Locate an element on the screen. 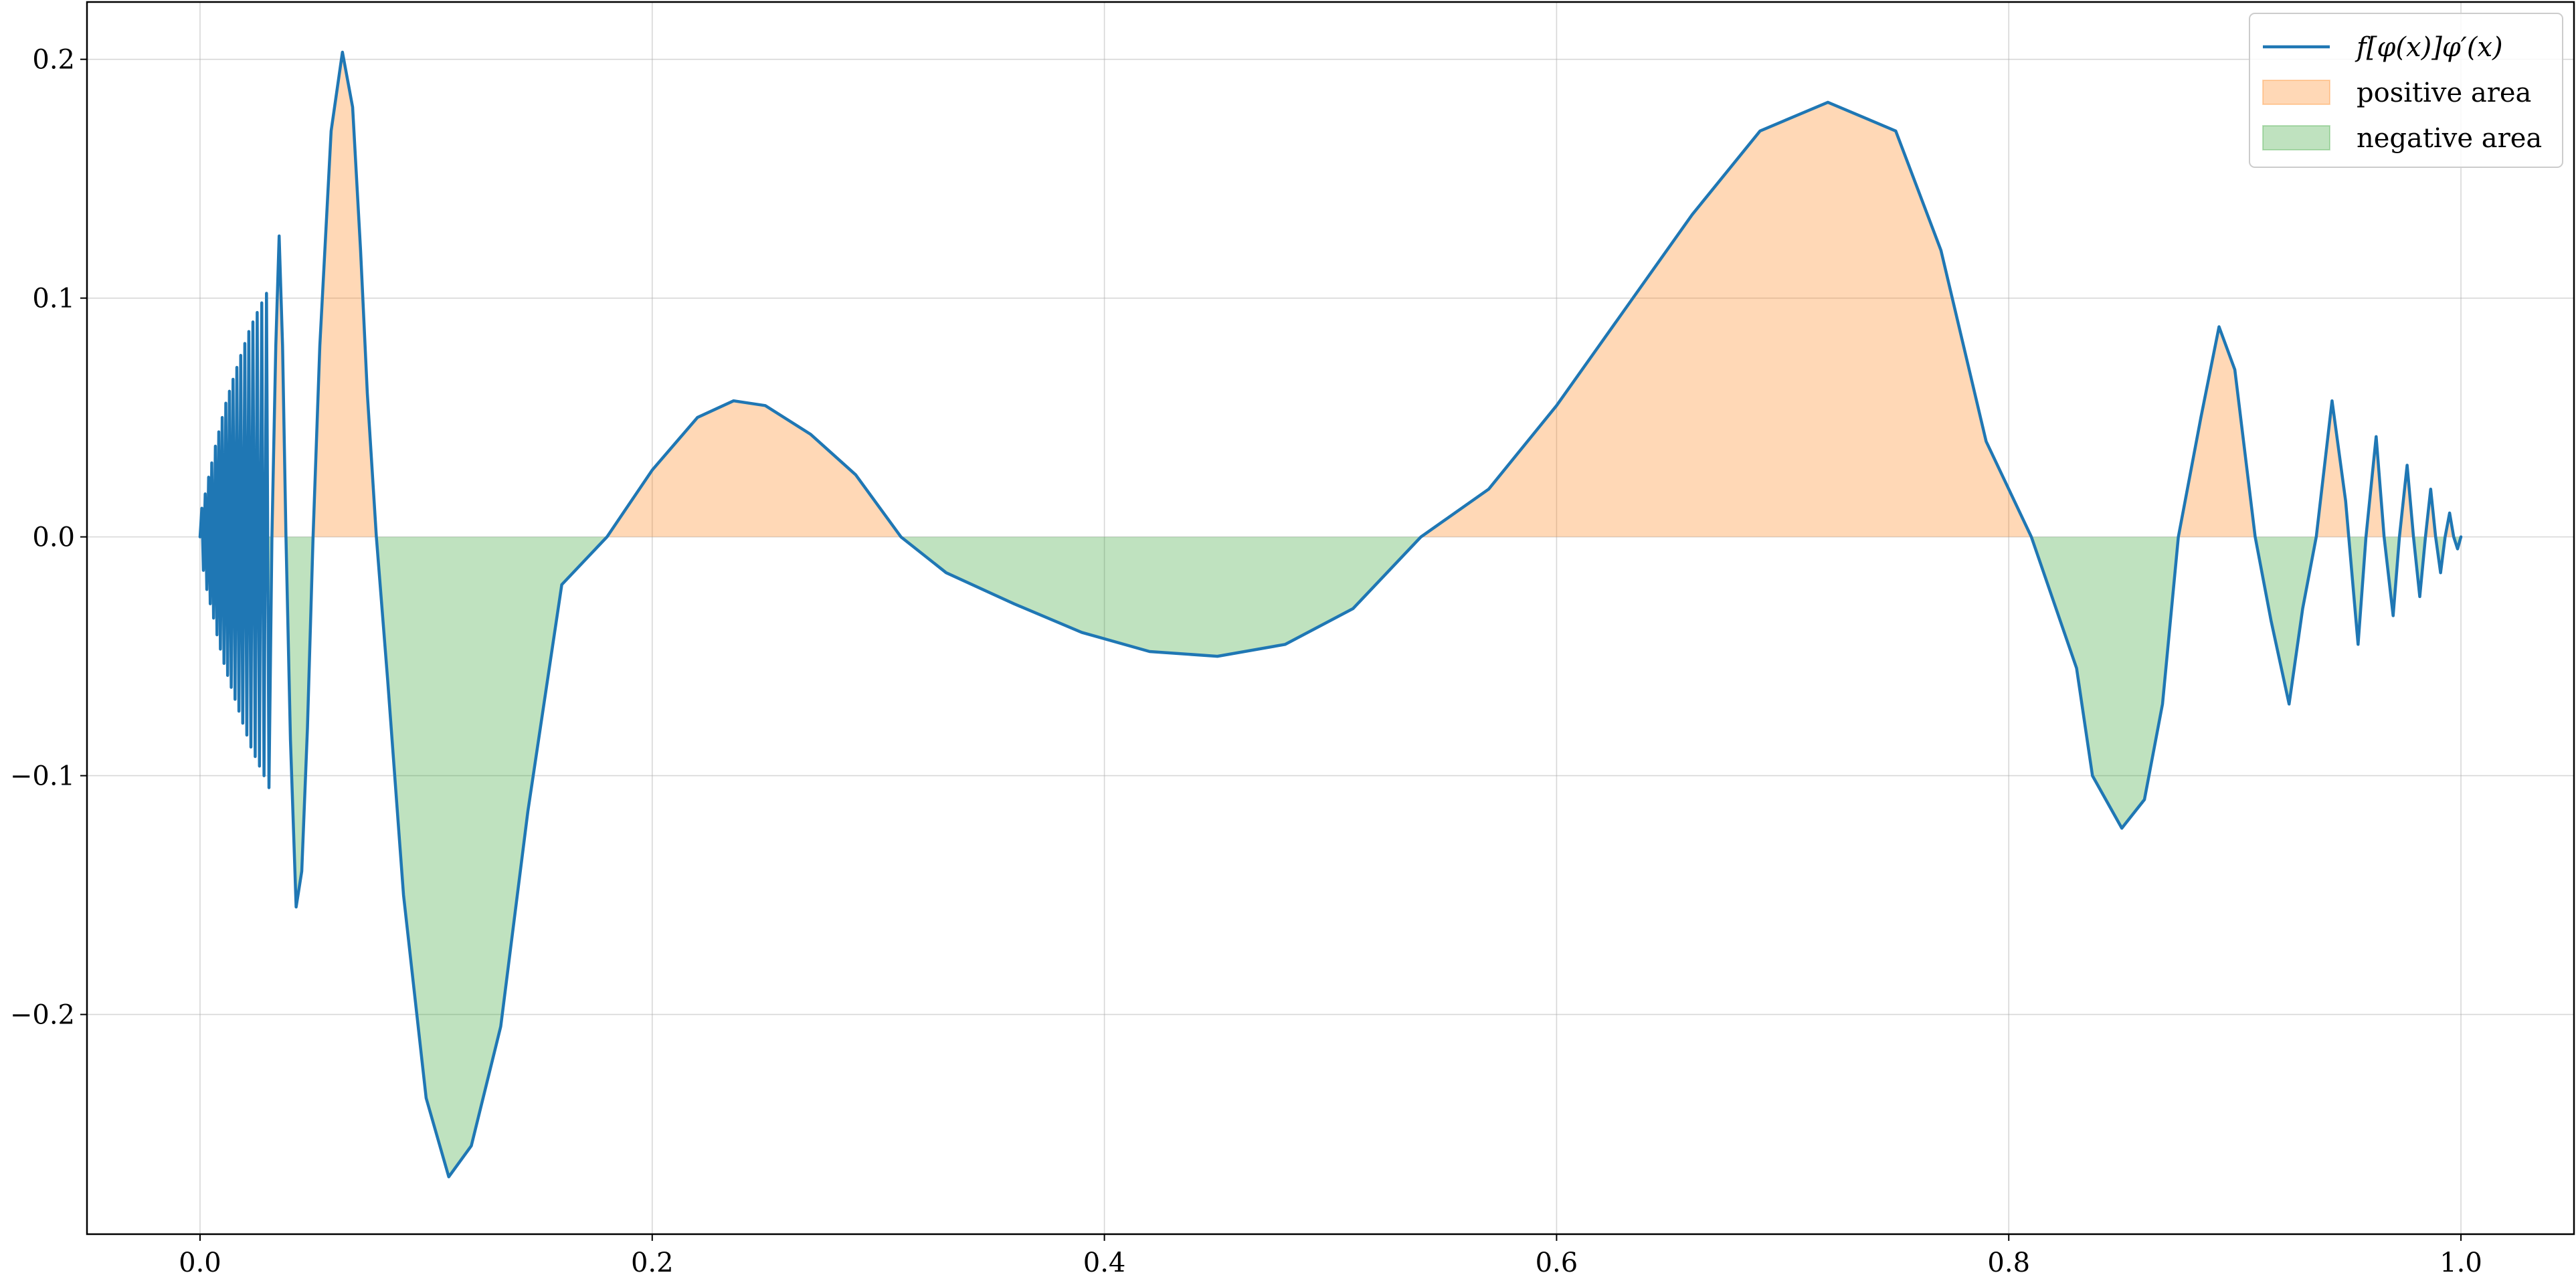  y-tick-label: 0.1 is located at coordinates (53, 299).